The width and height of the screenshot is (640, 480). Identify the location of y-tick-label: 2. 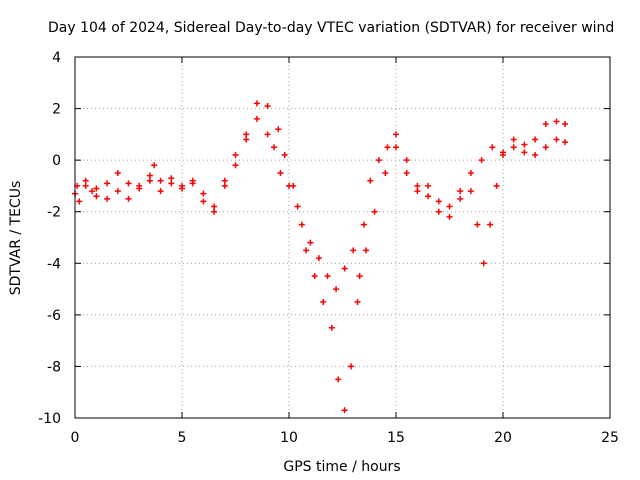
(56, 110).